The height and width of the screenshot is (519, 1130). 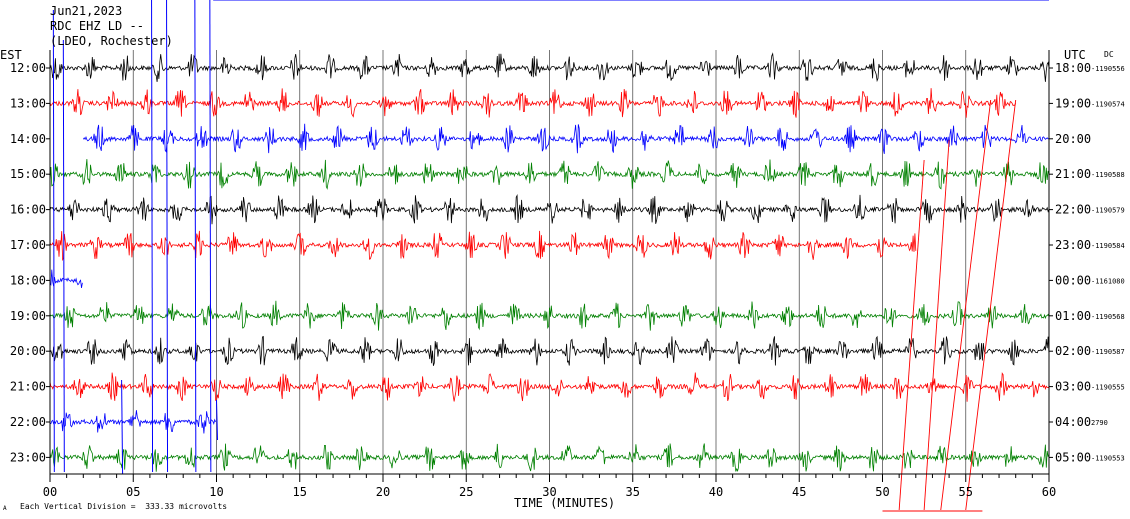 I want to click on trace-19:00, so click(x=549, y=315).